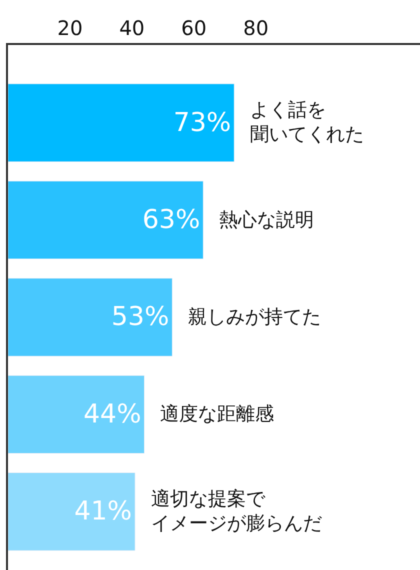 Image resolution: width=420 pixels, height=570 pixels. Describe the element at coordinates (266, 220) in the screenshot. I see `y-tick-label: 熱心な説明` at that location.